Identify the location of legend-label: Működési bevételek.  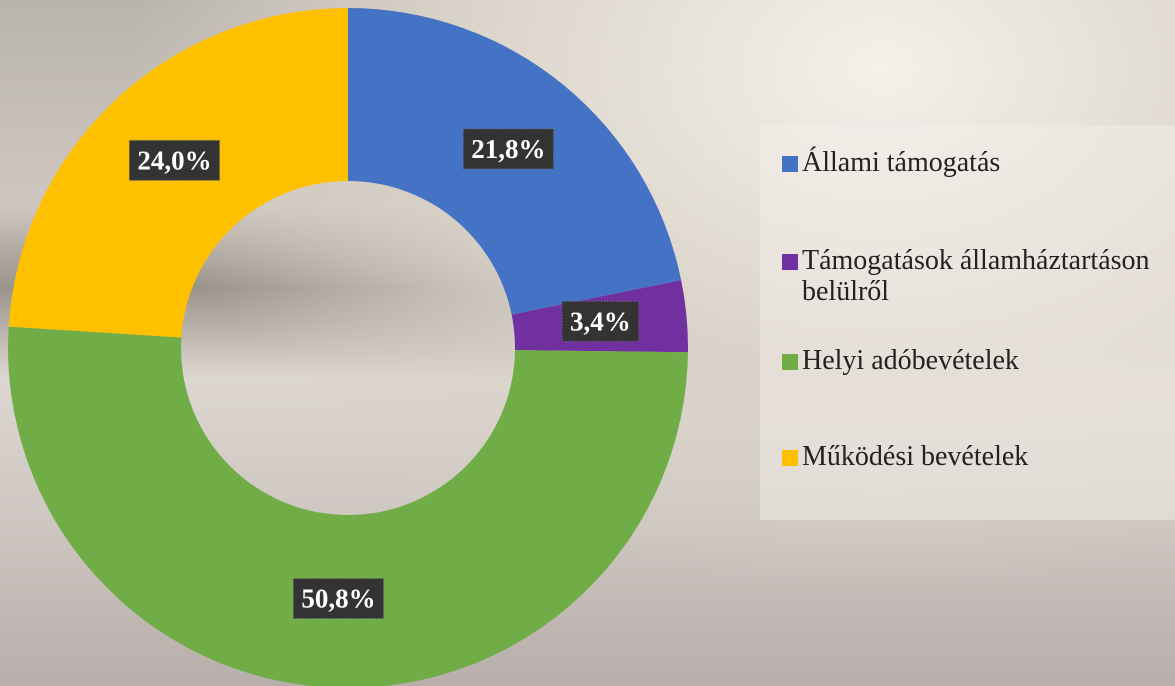
(915, 456).